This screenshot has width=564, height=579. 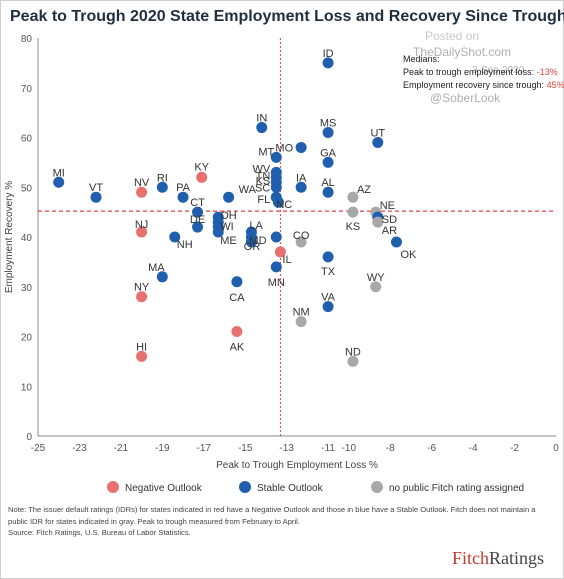 What do you see at coordinates (237, 298) in the screenshot?
I see `label-ca: CA` at bounding box center [237, 298].